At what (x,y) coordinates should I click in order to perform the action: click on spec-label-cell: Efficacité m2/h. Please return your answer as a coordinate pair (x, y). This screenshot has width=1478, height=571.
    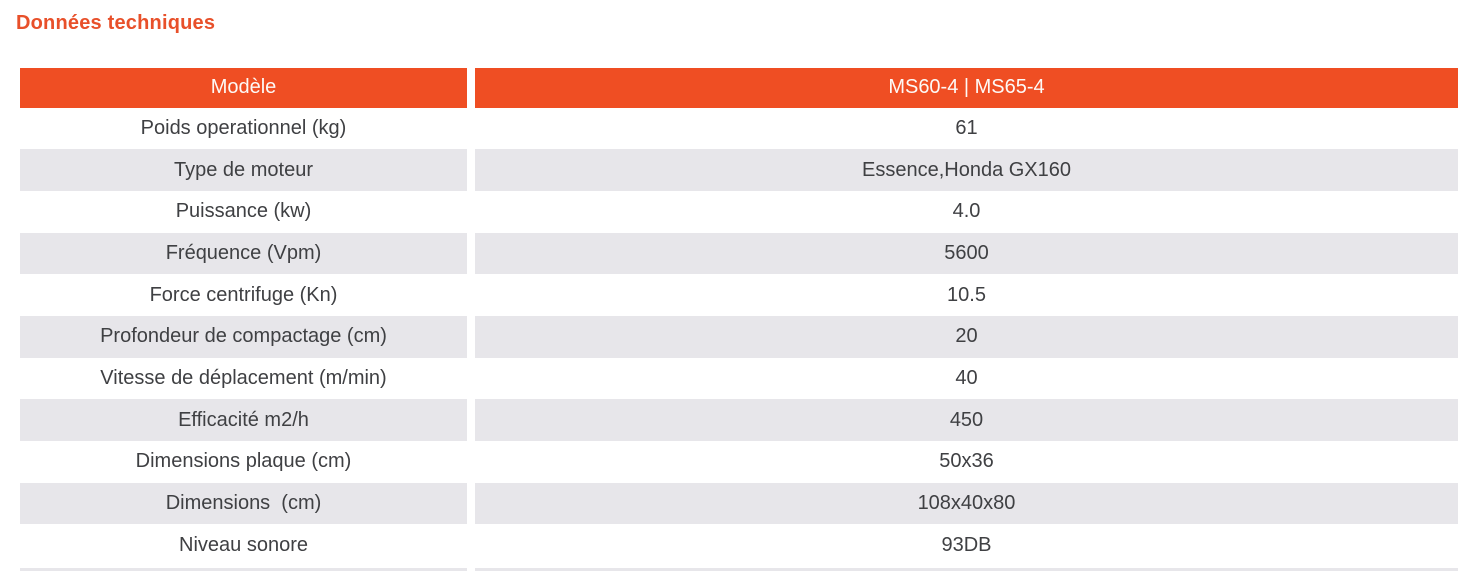
    Looking at the image, I should click on (243, 420).